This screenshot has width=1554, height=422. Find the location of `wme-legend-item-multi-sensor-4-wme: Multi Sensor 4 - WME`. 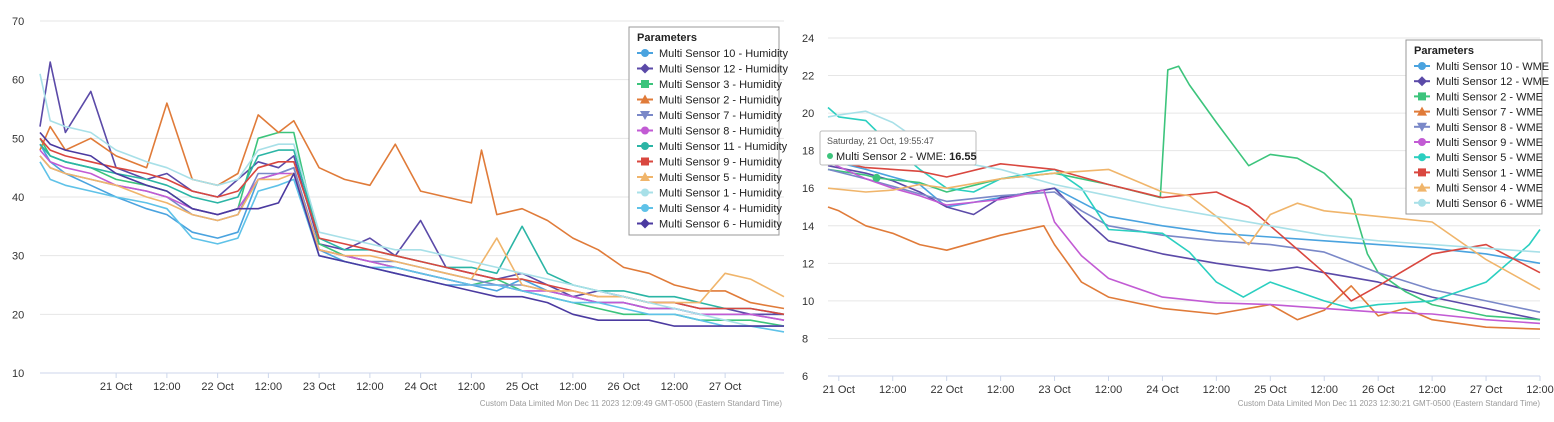

wme-legend-item-multi-sensor-4-wme: Multi Sensor 4 - WME is located at coordinates (1478, 188).